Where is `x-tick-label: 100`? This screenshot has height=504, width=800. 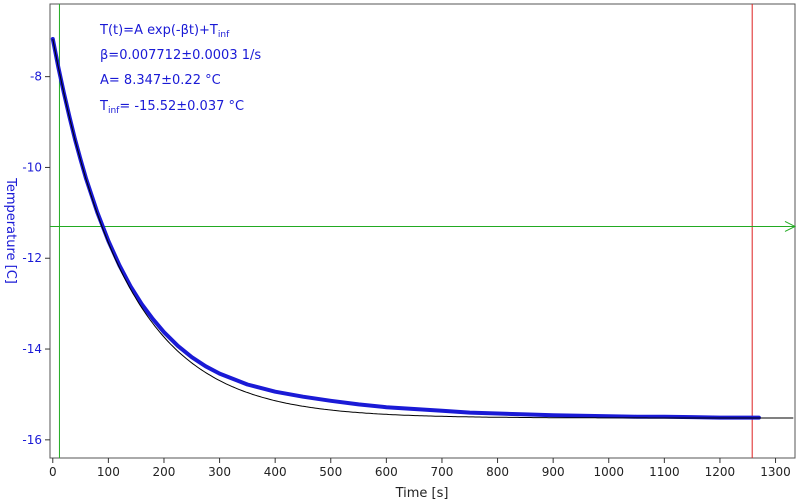
x-tick-label: 100 is located at coordinates (108, 472).